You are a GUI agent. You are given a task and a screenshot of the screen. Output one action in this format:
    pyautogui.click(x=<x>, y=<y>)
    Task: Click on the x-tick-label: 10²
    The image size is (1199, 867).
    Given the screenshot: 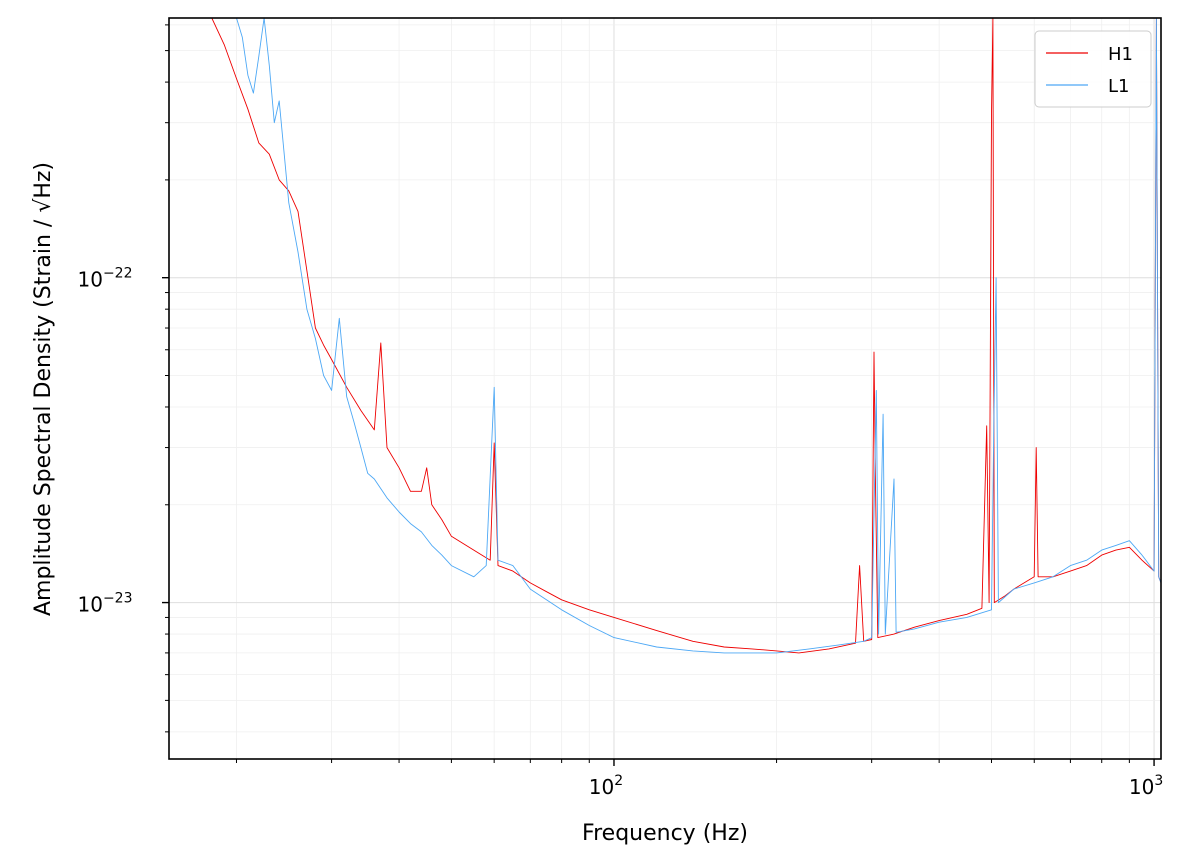 What is the action you would take?
    pyautogui.click(x=606, y=786)
    